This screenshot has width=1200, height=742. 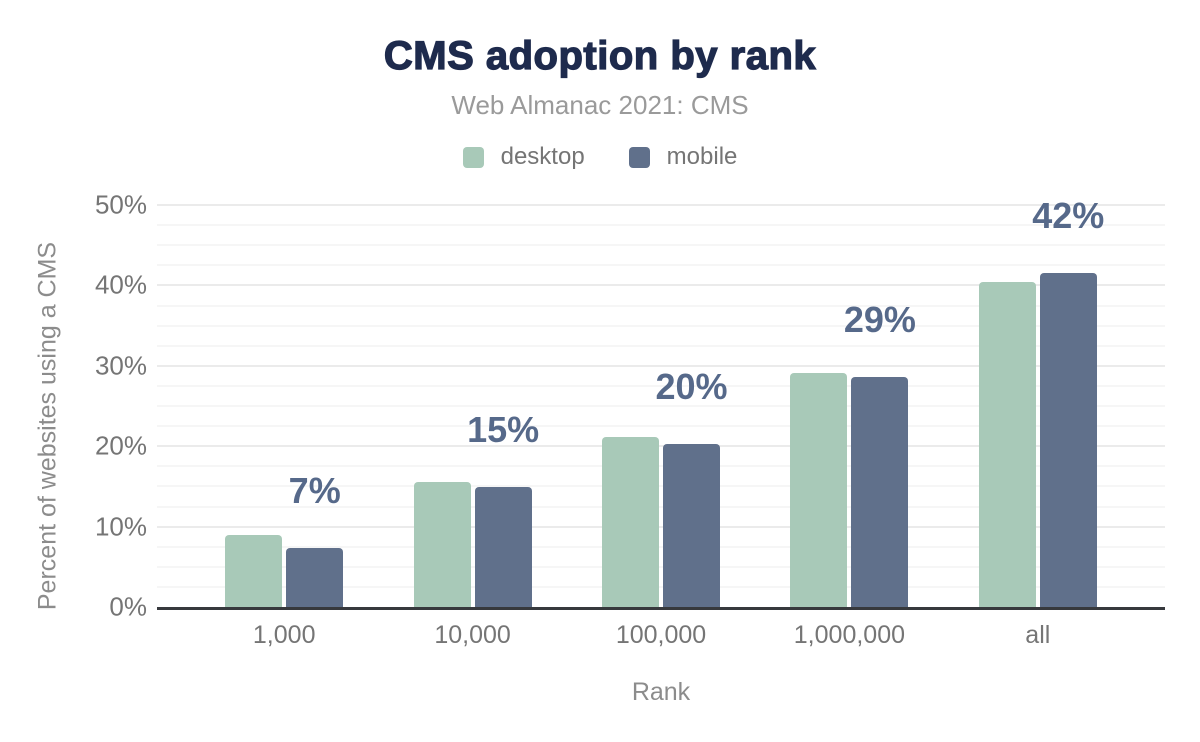 What do you see at coordinates (661, 635) in the screenshot?
I see `x-tick-label: 100,000` at bounding box center [661, 635].